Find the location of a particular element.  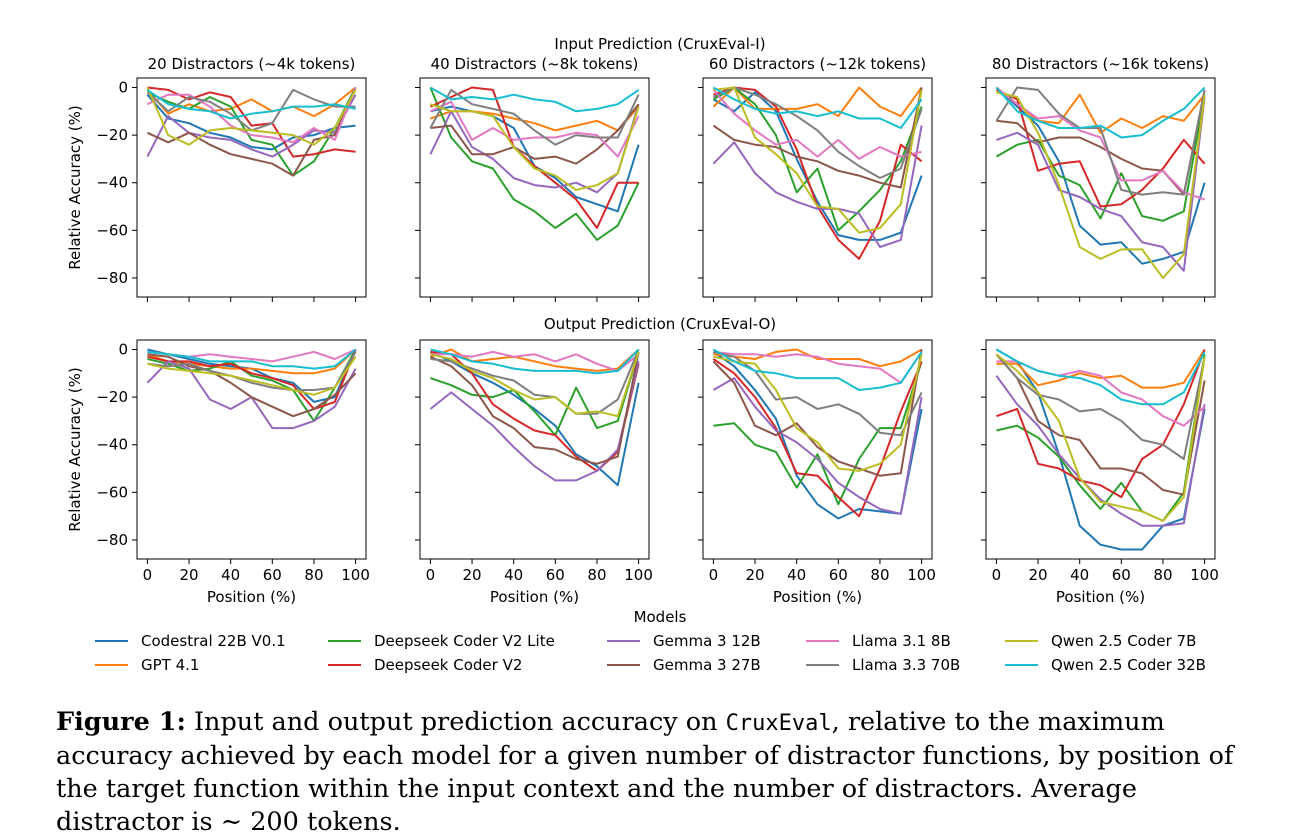

legend-item: Deepseek Coder V2 is located at coordinates (425, 665).